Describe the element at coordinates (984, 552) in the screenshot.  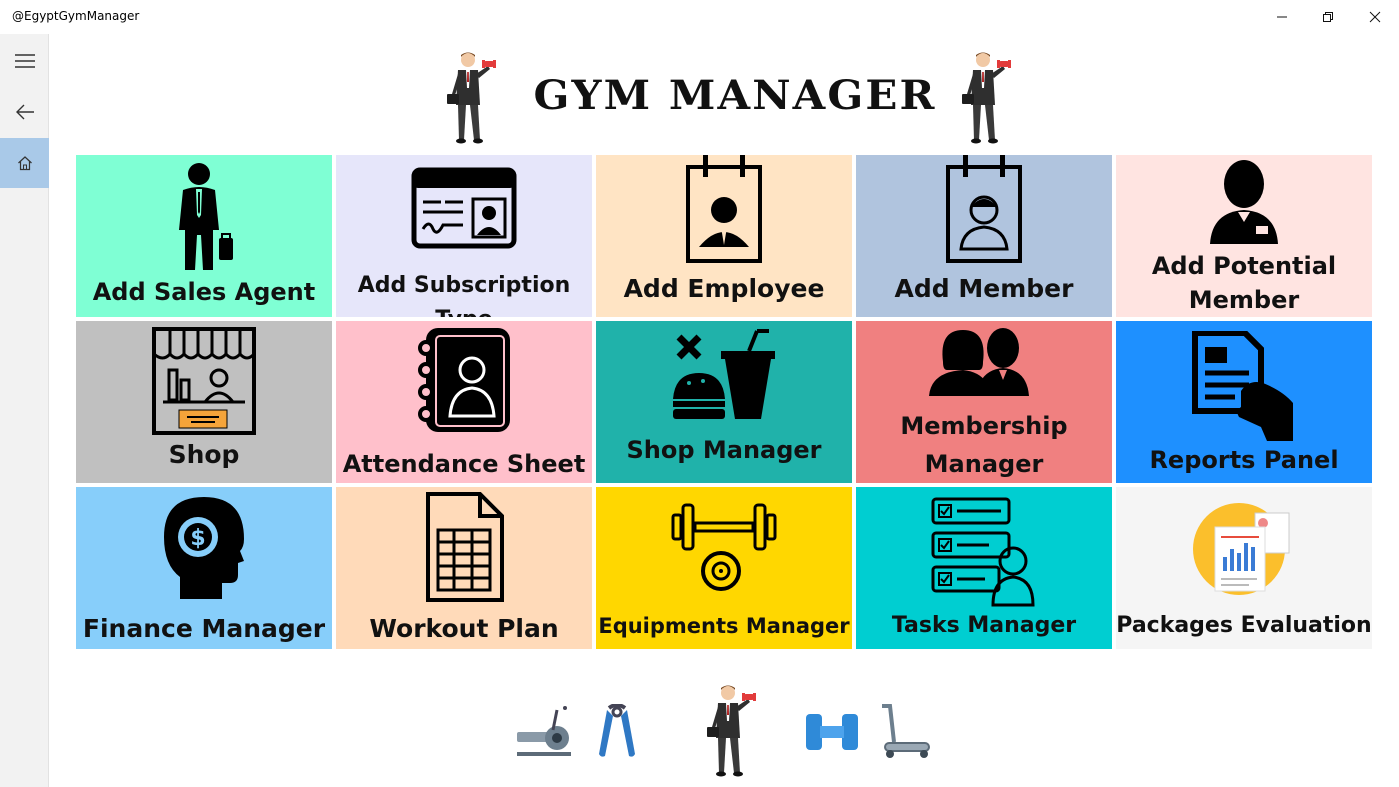
I see `task-list-icon` at that location.